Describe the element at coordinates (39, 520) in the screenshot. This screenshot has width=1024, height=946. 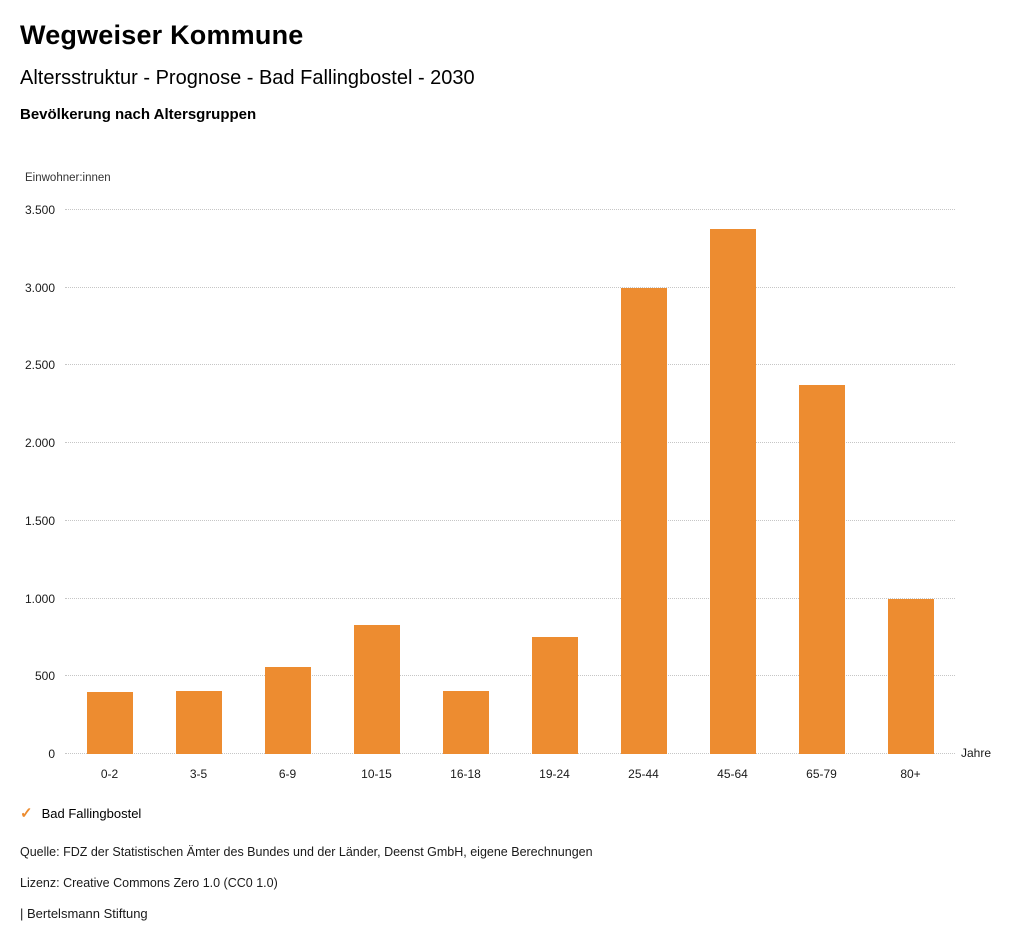
I see `y-tick-label: 1.500` at that location.